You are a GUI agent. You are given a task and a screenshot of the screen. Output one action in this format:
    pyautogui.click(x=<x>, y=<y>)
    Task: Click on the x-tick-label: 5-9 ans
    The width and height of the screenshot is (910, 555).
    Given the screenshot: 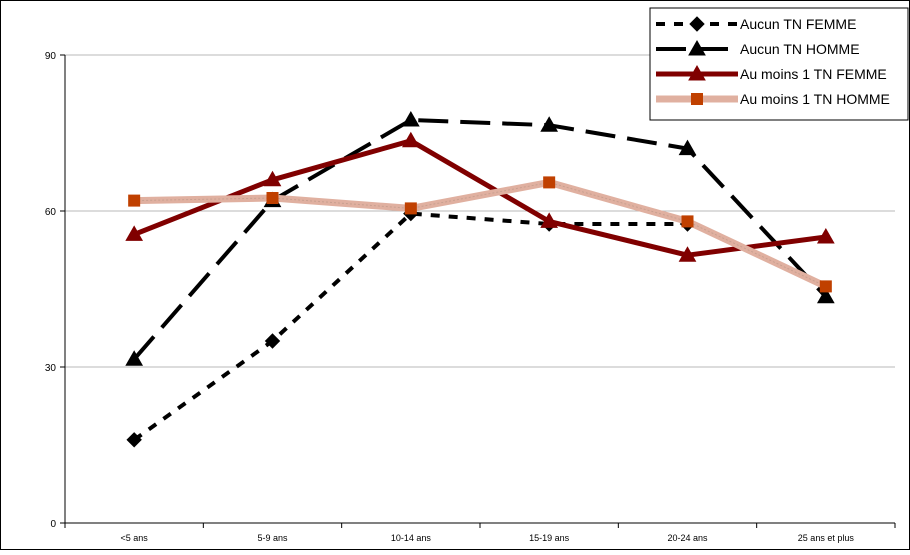 What is the action you would take?
    pyautogui.click(x=272, y=538)
    